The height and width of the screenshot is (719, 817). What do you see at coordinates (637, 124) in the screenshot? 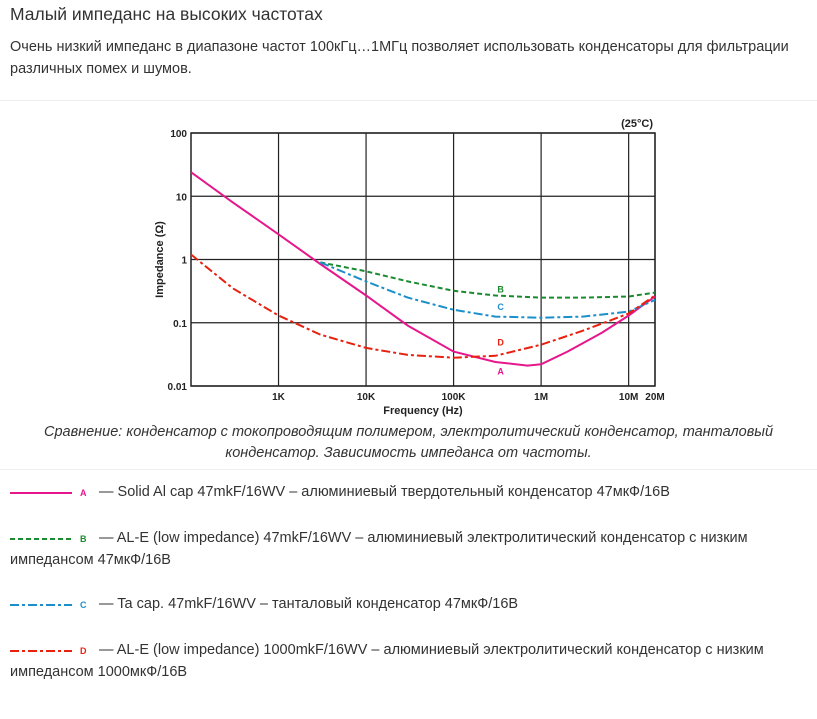
I see `temperature-annotation: (25°C)` at bounding box center [637, 124].